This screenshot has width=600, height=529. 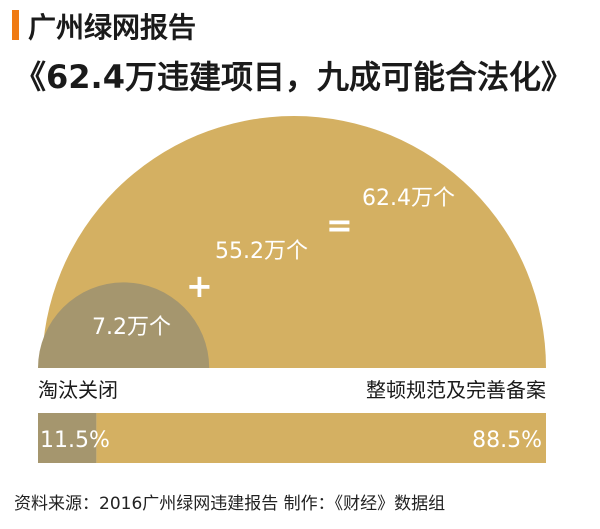 I want to click on closed-percent-bar, so click(x=67, y=438).